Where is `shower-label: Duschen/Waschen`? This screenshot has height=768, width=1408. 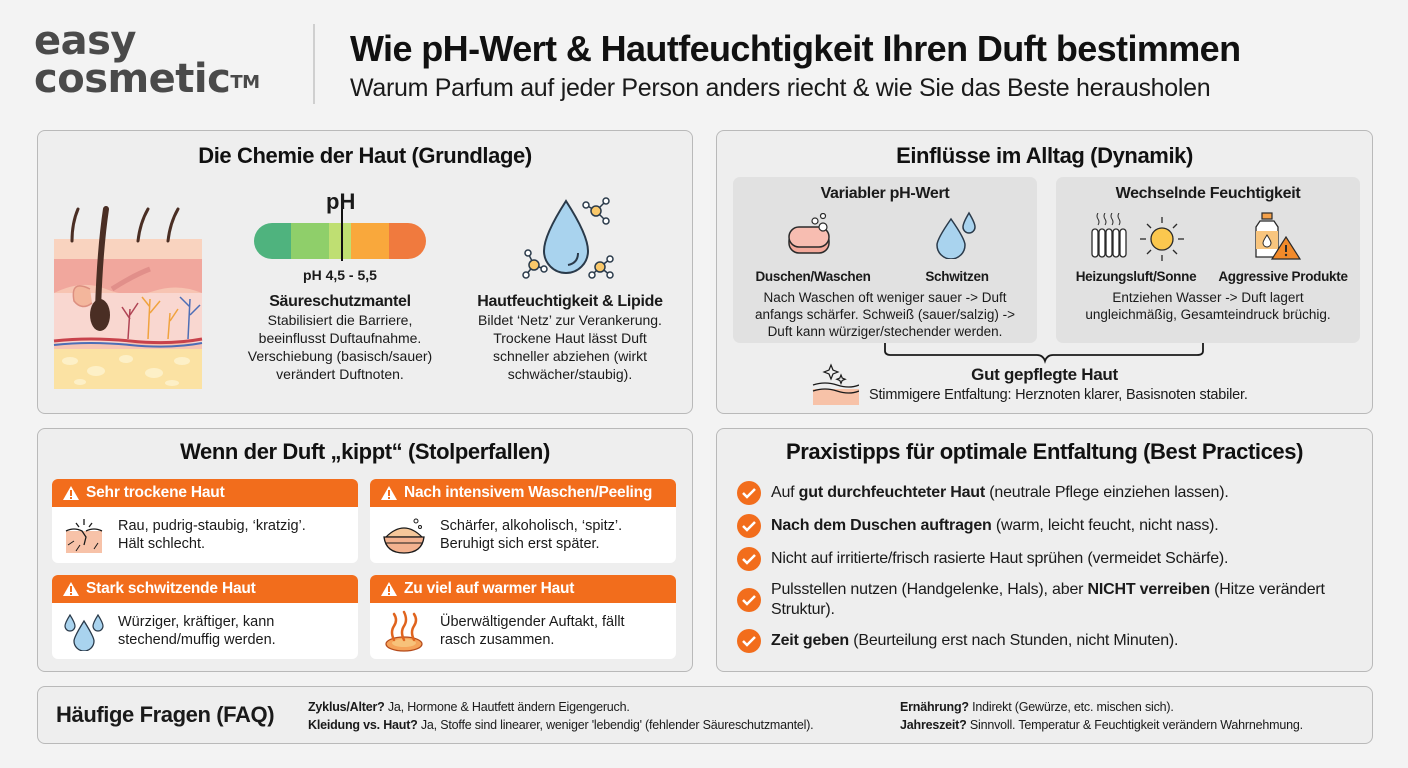
shower-label: Duschen/Waschen is located at coordinates (813, 276).